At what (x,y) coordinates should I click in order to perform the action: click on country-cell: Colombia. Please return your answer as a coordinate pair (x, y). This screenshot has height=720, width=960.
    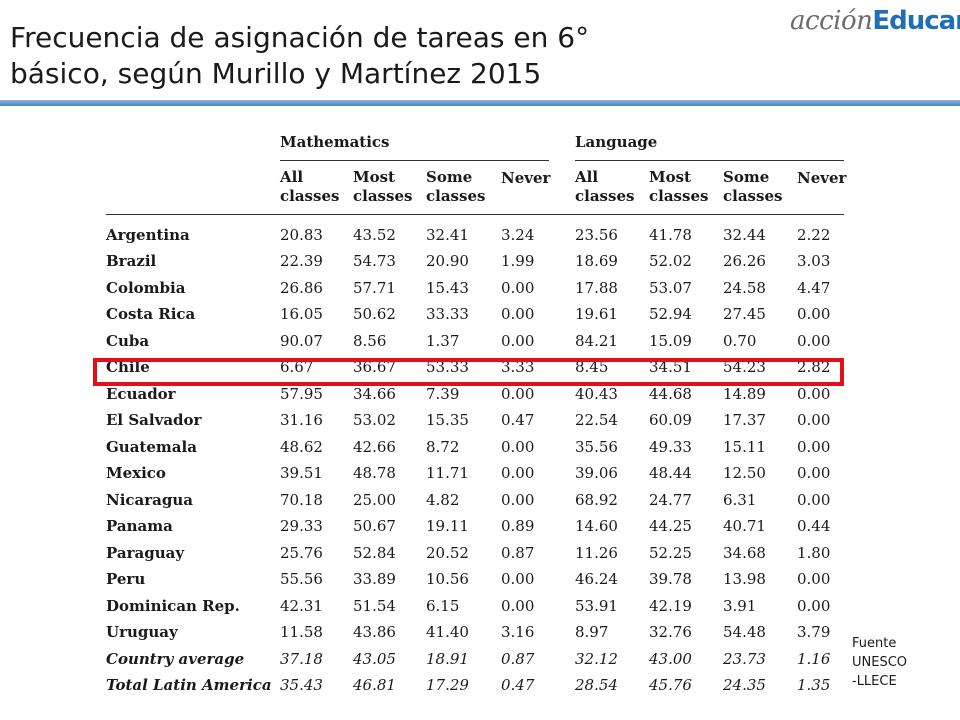
    Looking at the image, I should click on (146, 287).